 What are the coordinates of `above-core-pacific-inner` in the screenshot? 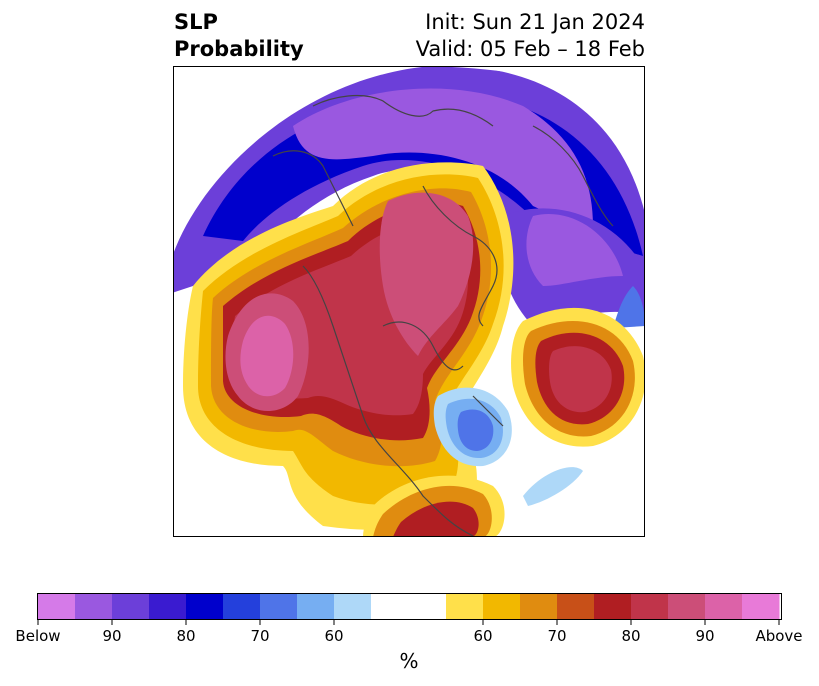 It's located at (267, 356).